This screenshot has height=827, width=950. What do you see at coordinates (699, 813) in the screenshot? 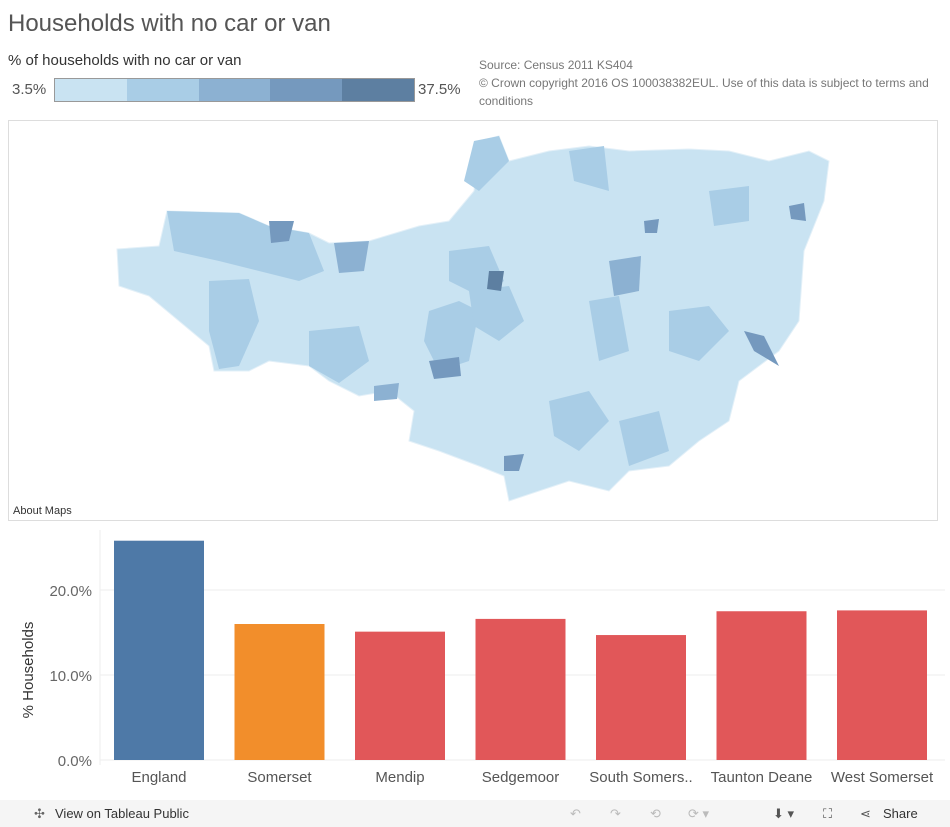
I see `refresh-icon: ⟳ ▾` at bounding box center [699, 813].